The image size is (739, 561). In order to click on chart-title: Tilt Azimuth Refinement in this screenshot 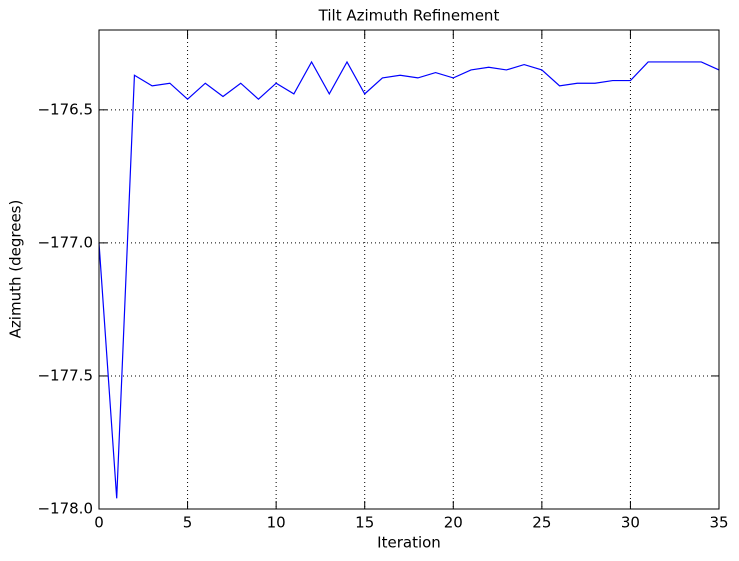, I will do `click(409, 16)`.